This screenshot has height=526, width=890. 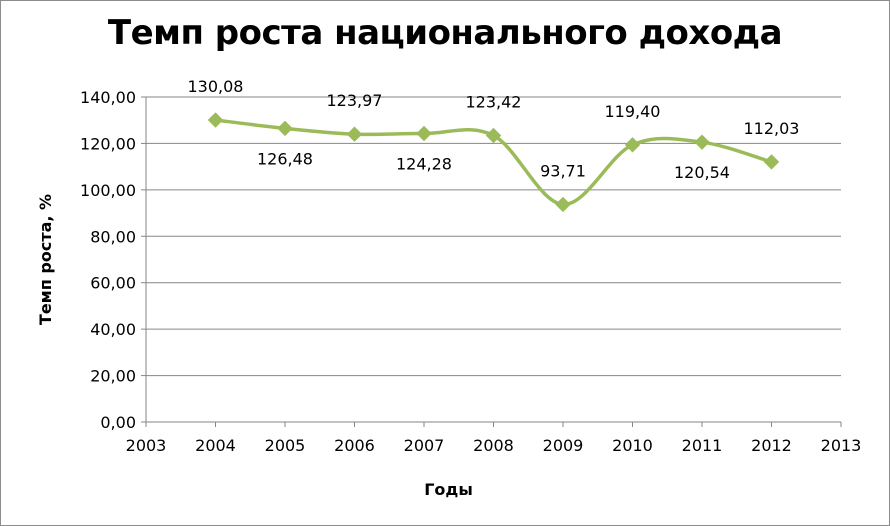 I want to click on x-tick-label: 2010, so click(x=632, y=445).